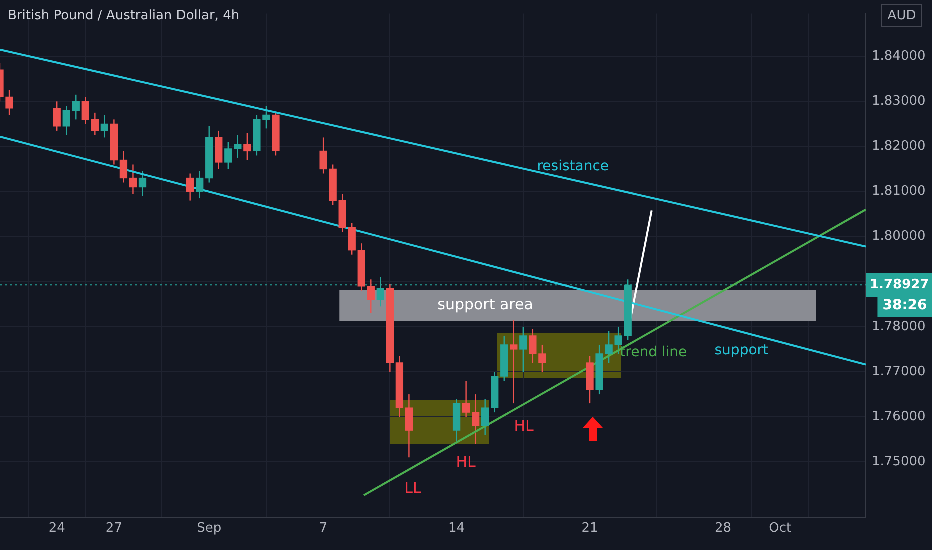 Image resolution: width=932 pixels, height=550 pixels. What do you see at coordinates (899, 102) in the screenshot?
I see `y-tick-label: 1.83000` at bounding box center [899, 102].